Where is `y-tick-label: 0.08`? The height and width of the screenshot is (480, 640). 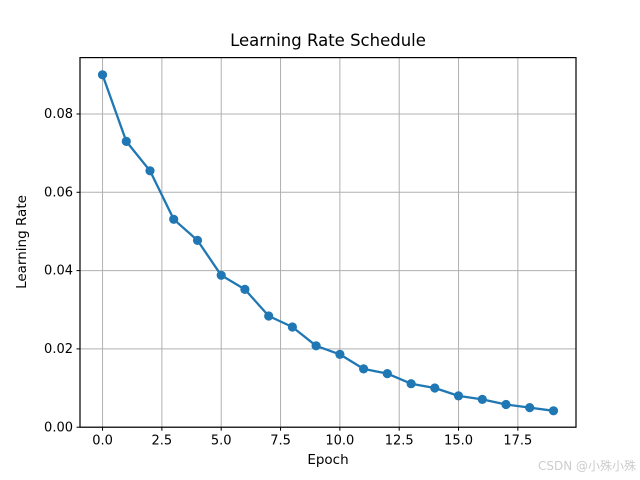 y-tick-label: 0.08 is located at coordinates (58, 114).